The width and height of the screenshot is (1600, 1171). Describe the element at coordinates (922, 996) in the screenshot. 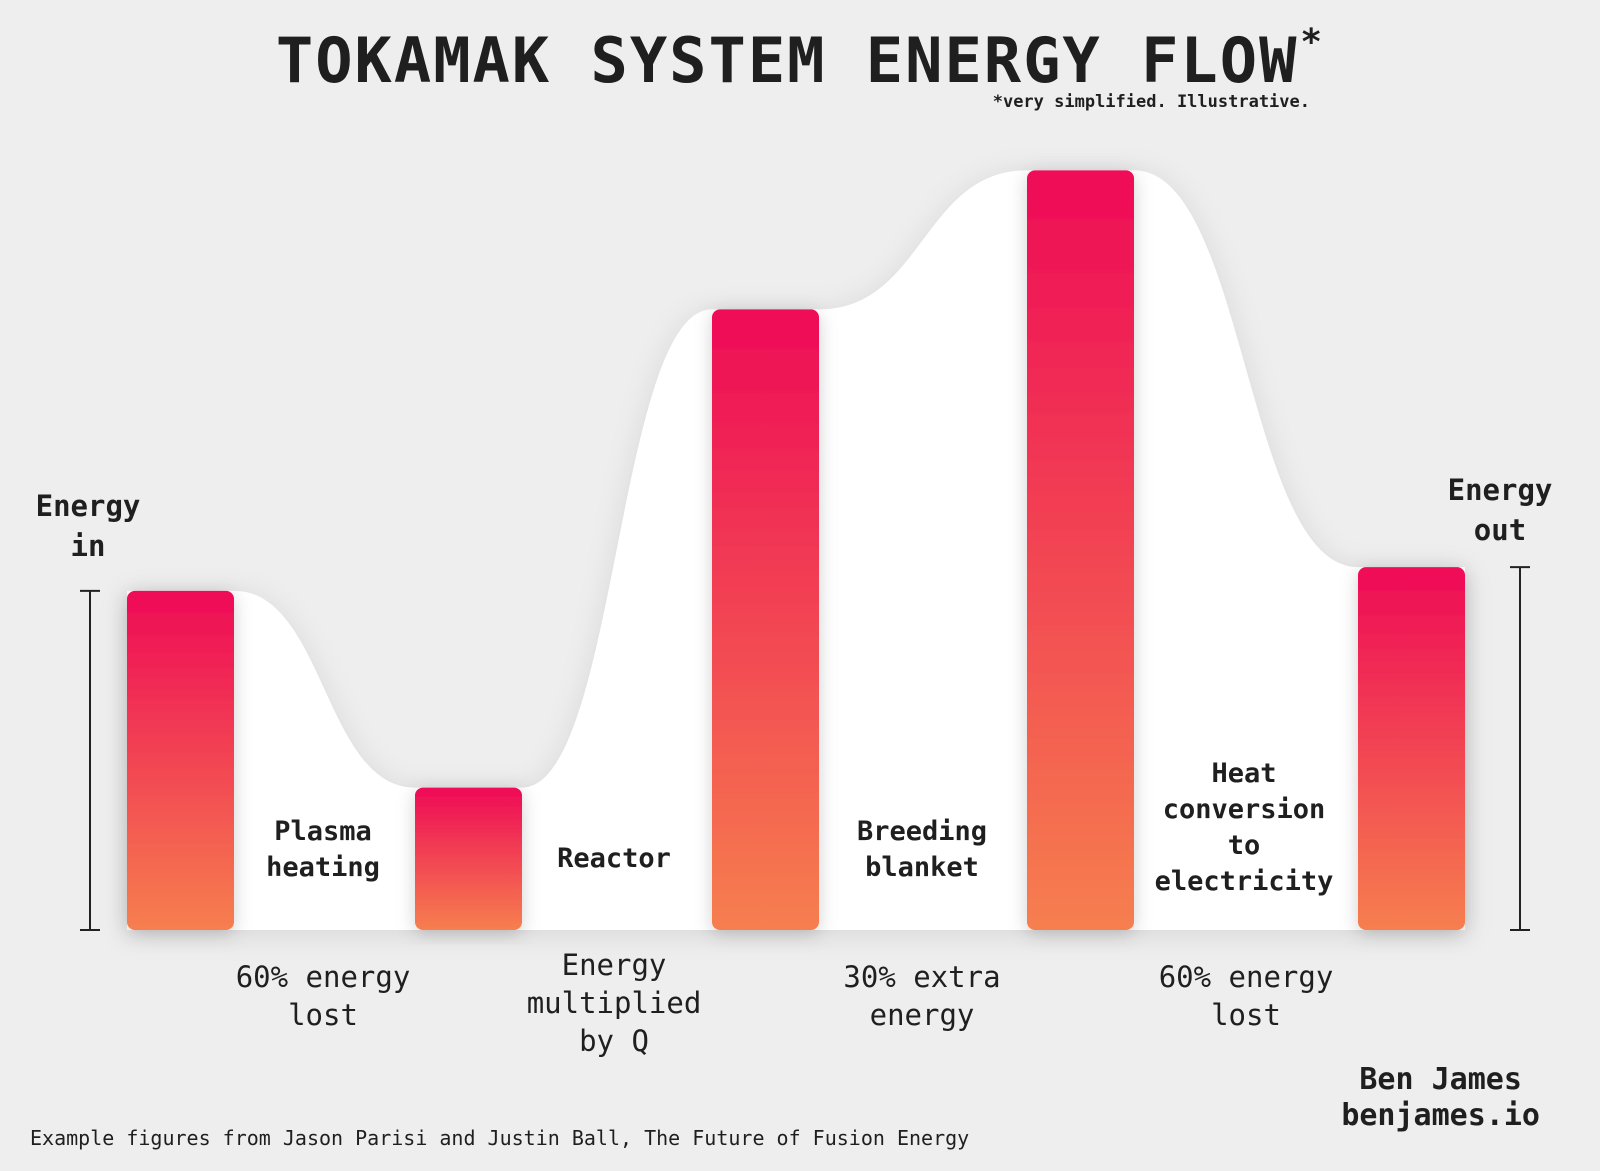

I see `stage-note-breeding-blanket: 30% extra energy` at that location.